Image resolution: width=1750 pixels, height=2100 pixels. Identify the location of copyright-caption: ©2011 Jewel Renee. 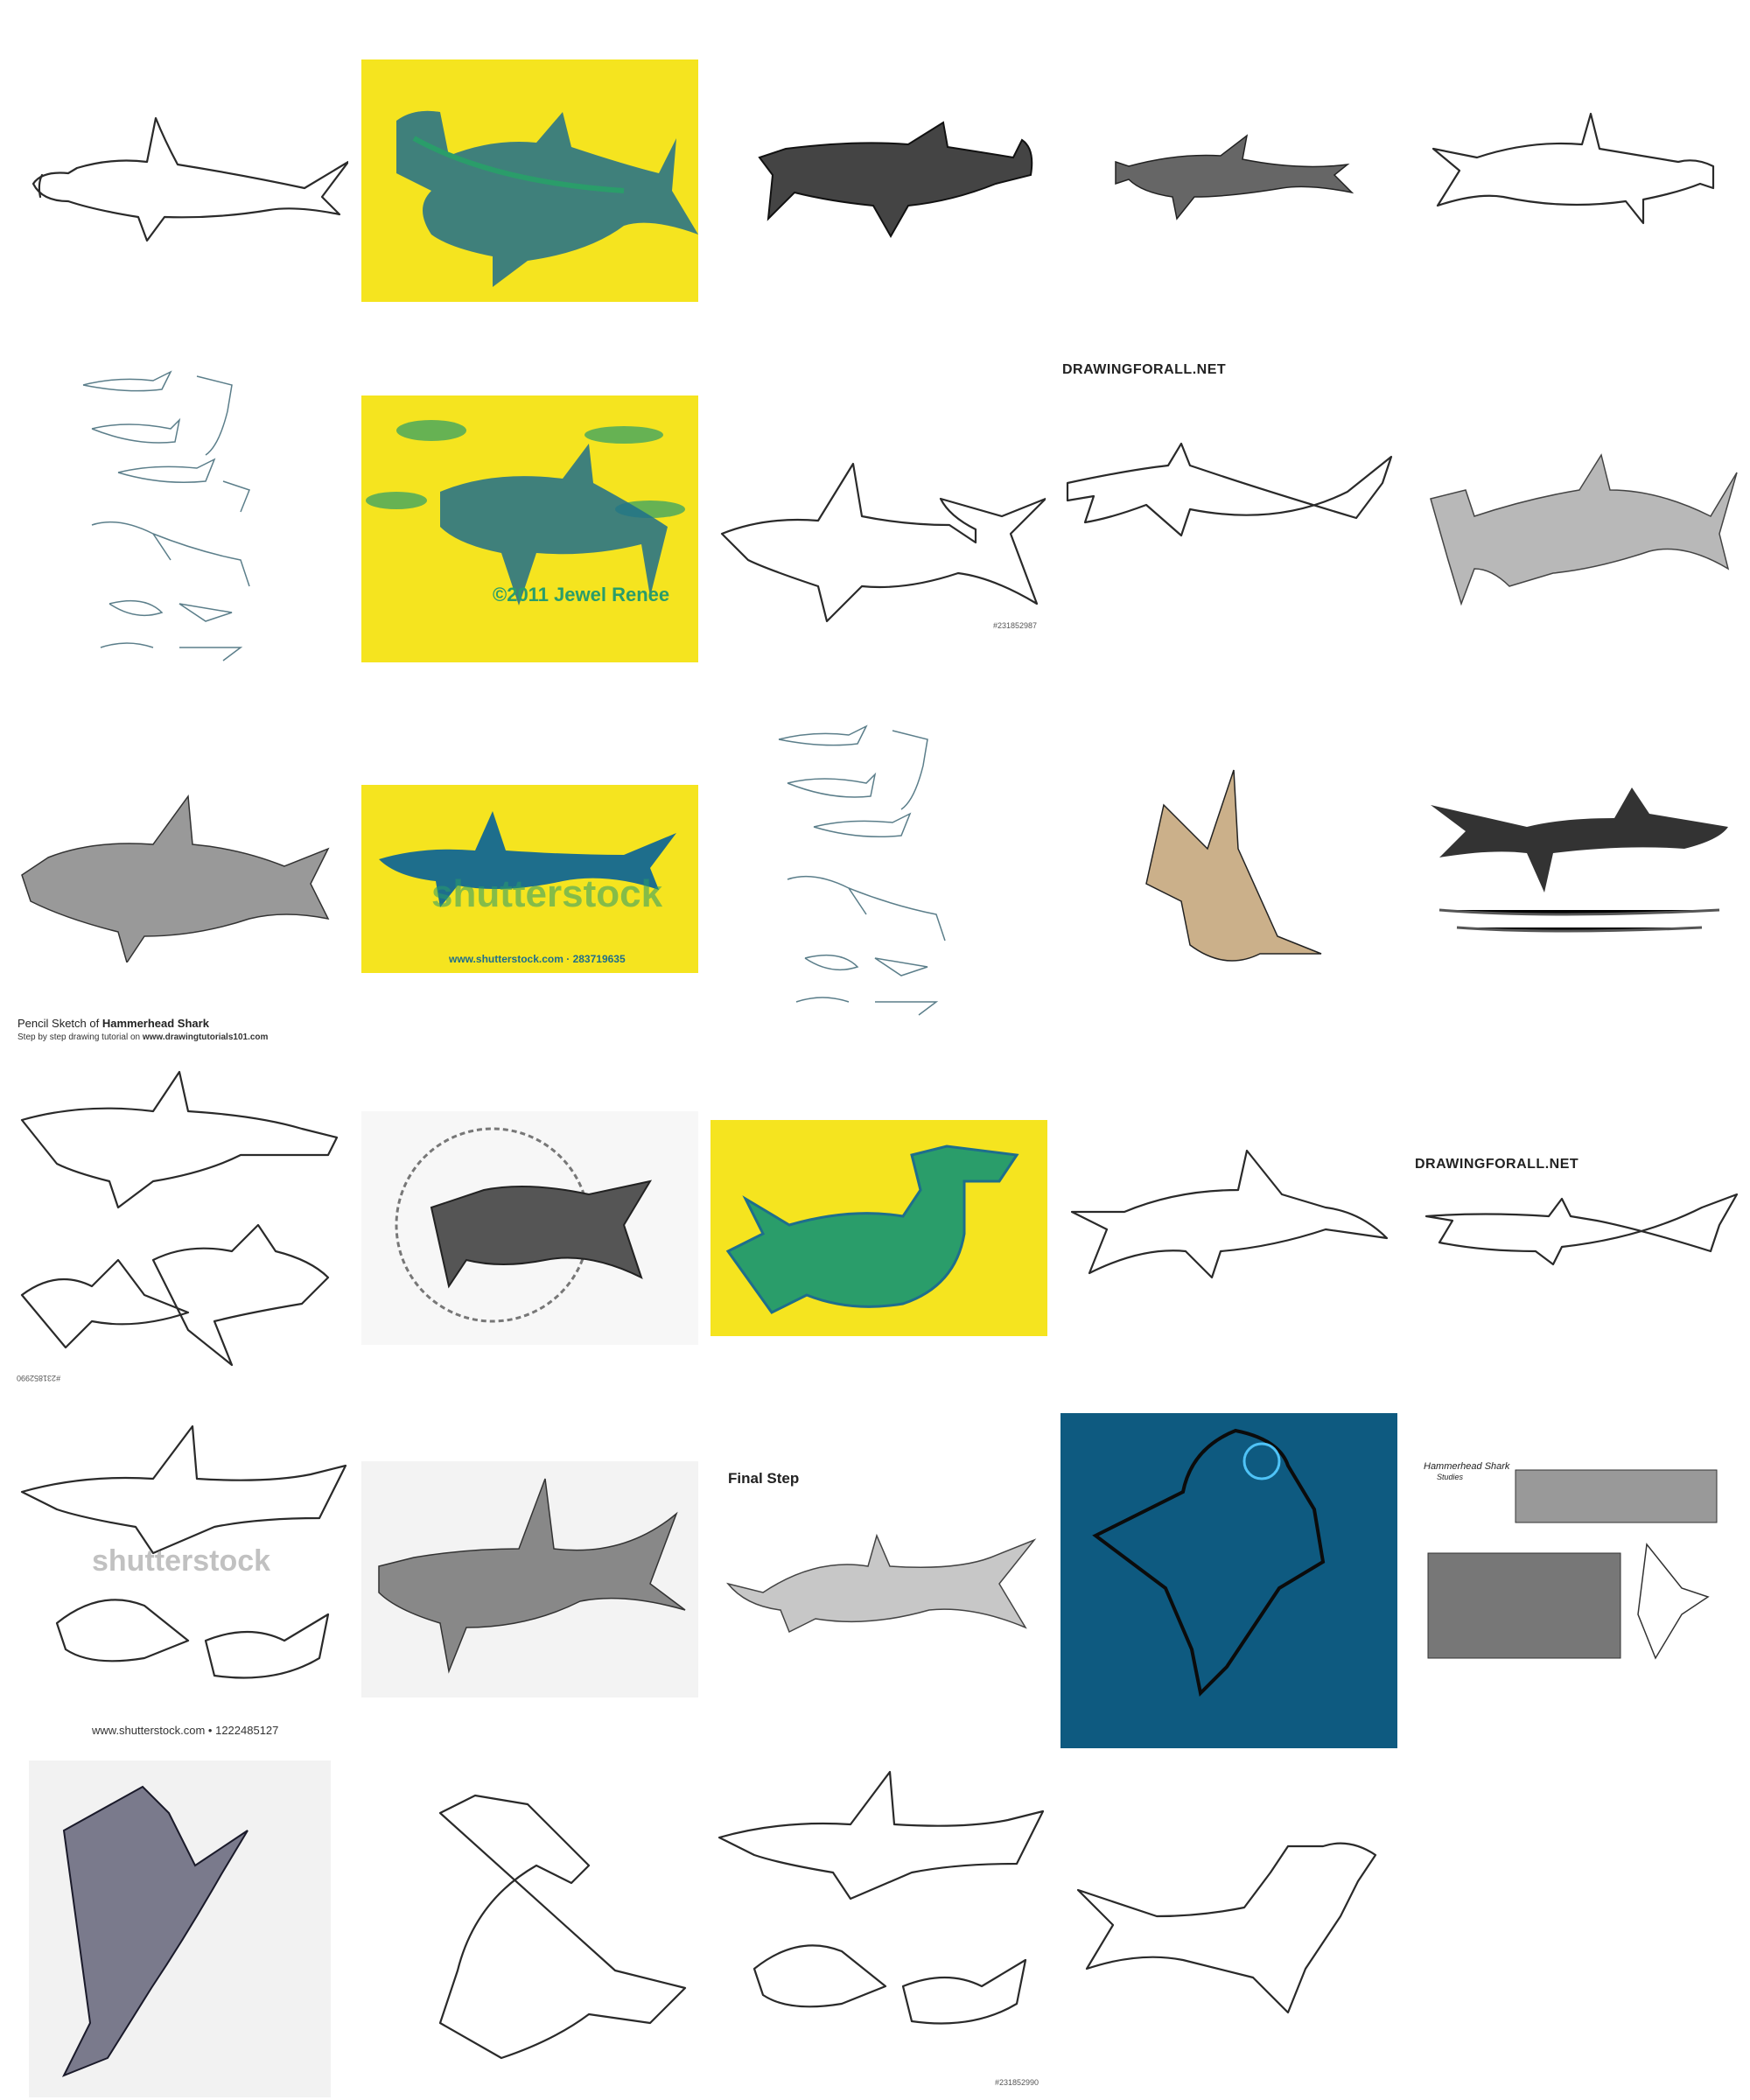
(581, 595).